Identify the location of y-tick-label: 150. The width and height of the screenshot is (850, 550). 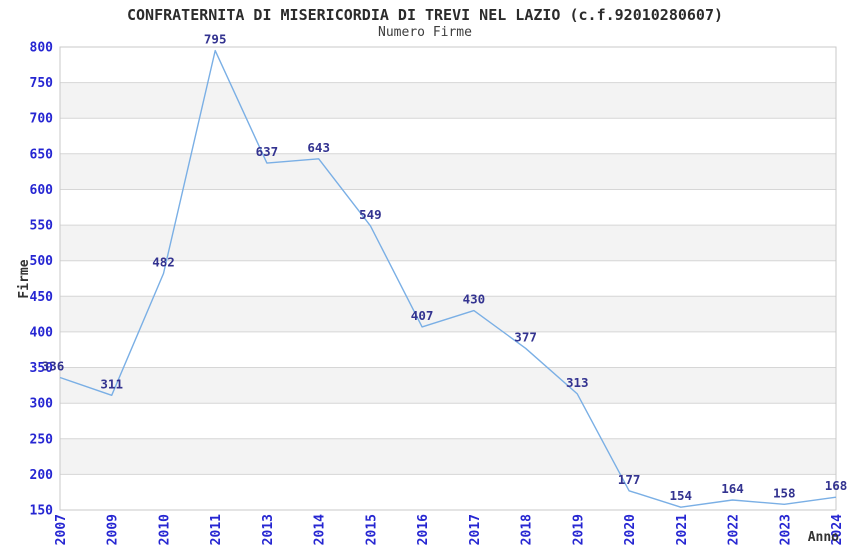
(42, 511).